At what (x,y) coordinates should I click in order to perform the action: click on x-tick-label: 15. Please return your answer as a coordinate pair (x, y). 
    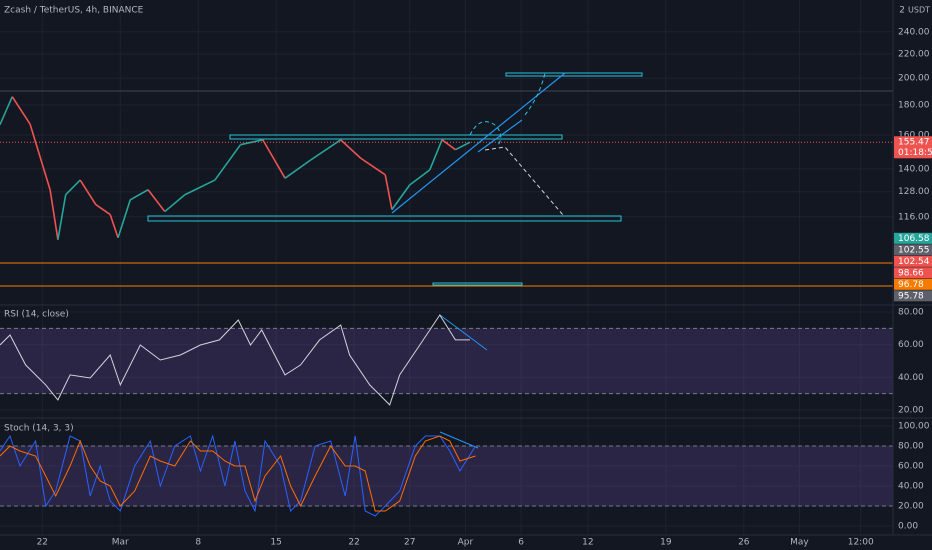
    Looking at the image, I should click on (275, 543).